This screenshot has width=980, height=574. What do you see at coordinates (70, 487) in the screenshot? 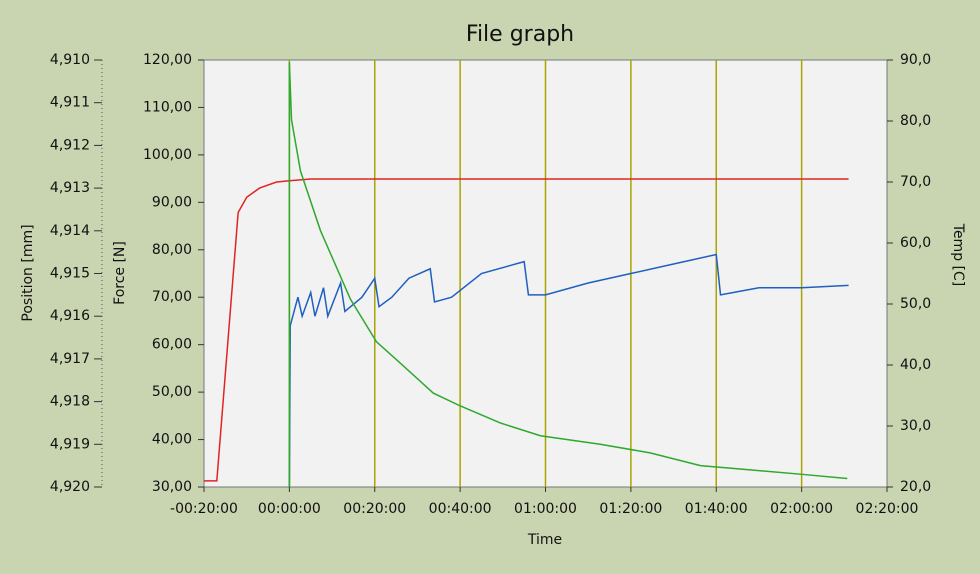
I see `y3ticks-label: 4,920` at bounding box center [70, 487].